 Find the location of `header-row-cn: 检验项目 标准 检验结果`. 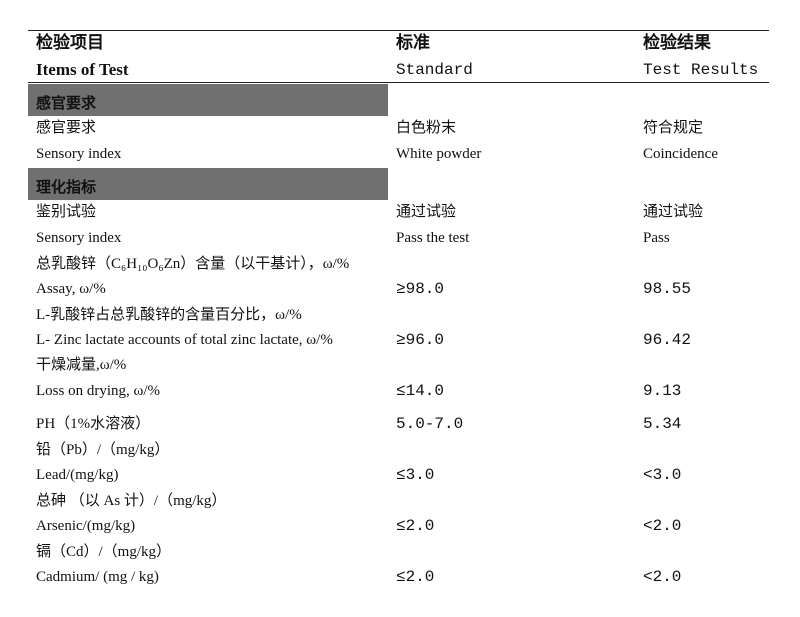

header-row-cn: 检验项目 标准 检验结果 is located at coordinates (400, 43).